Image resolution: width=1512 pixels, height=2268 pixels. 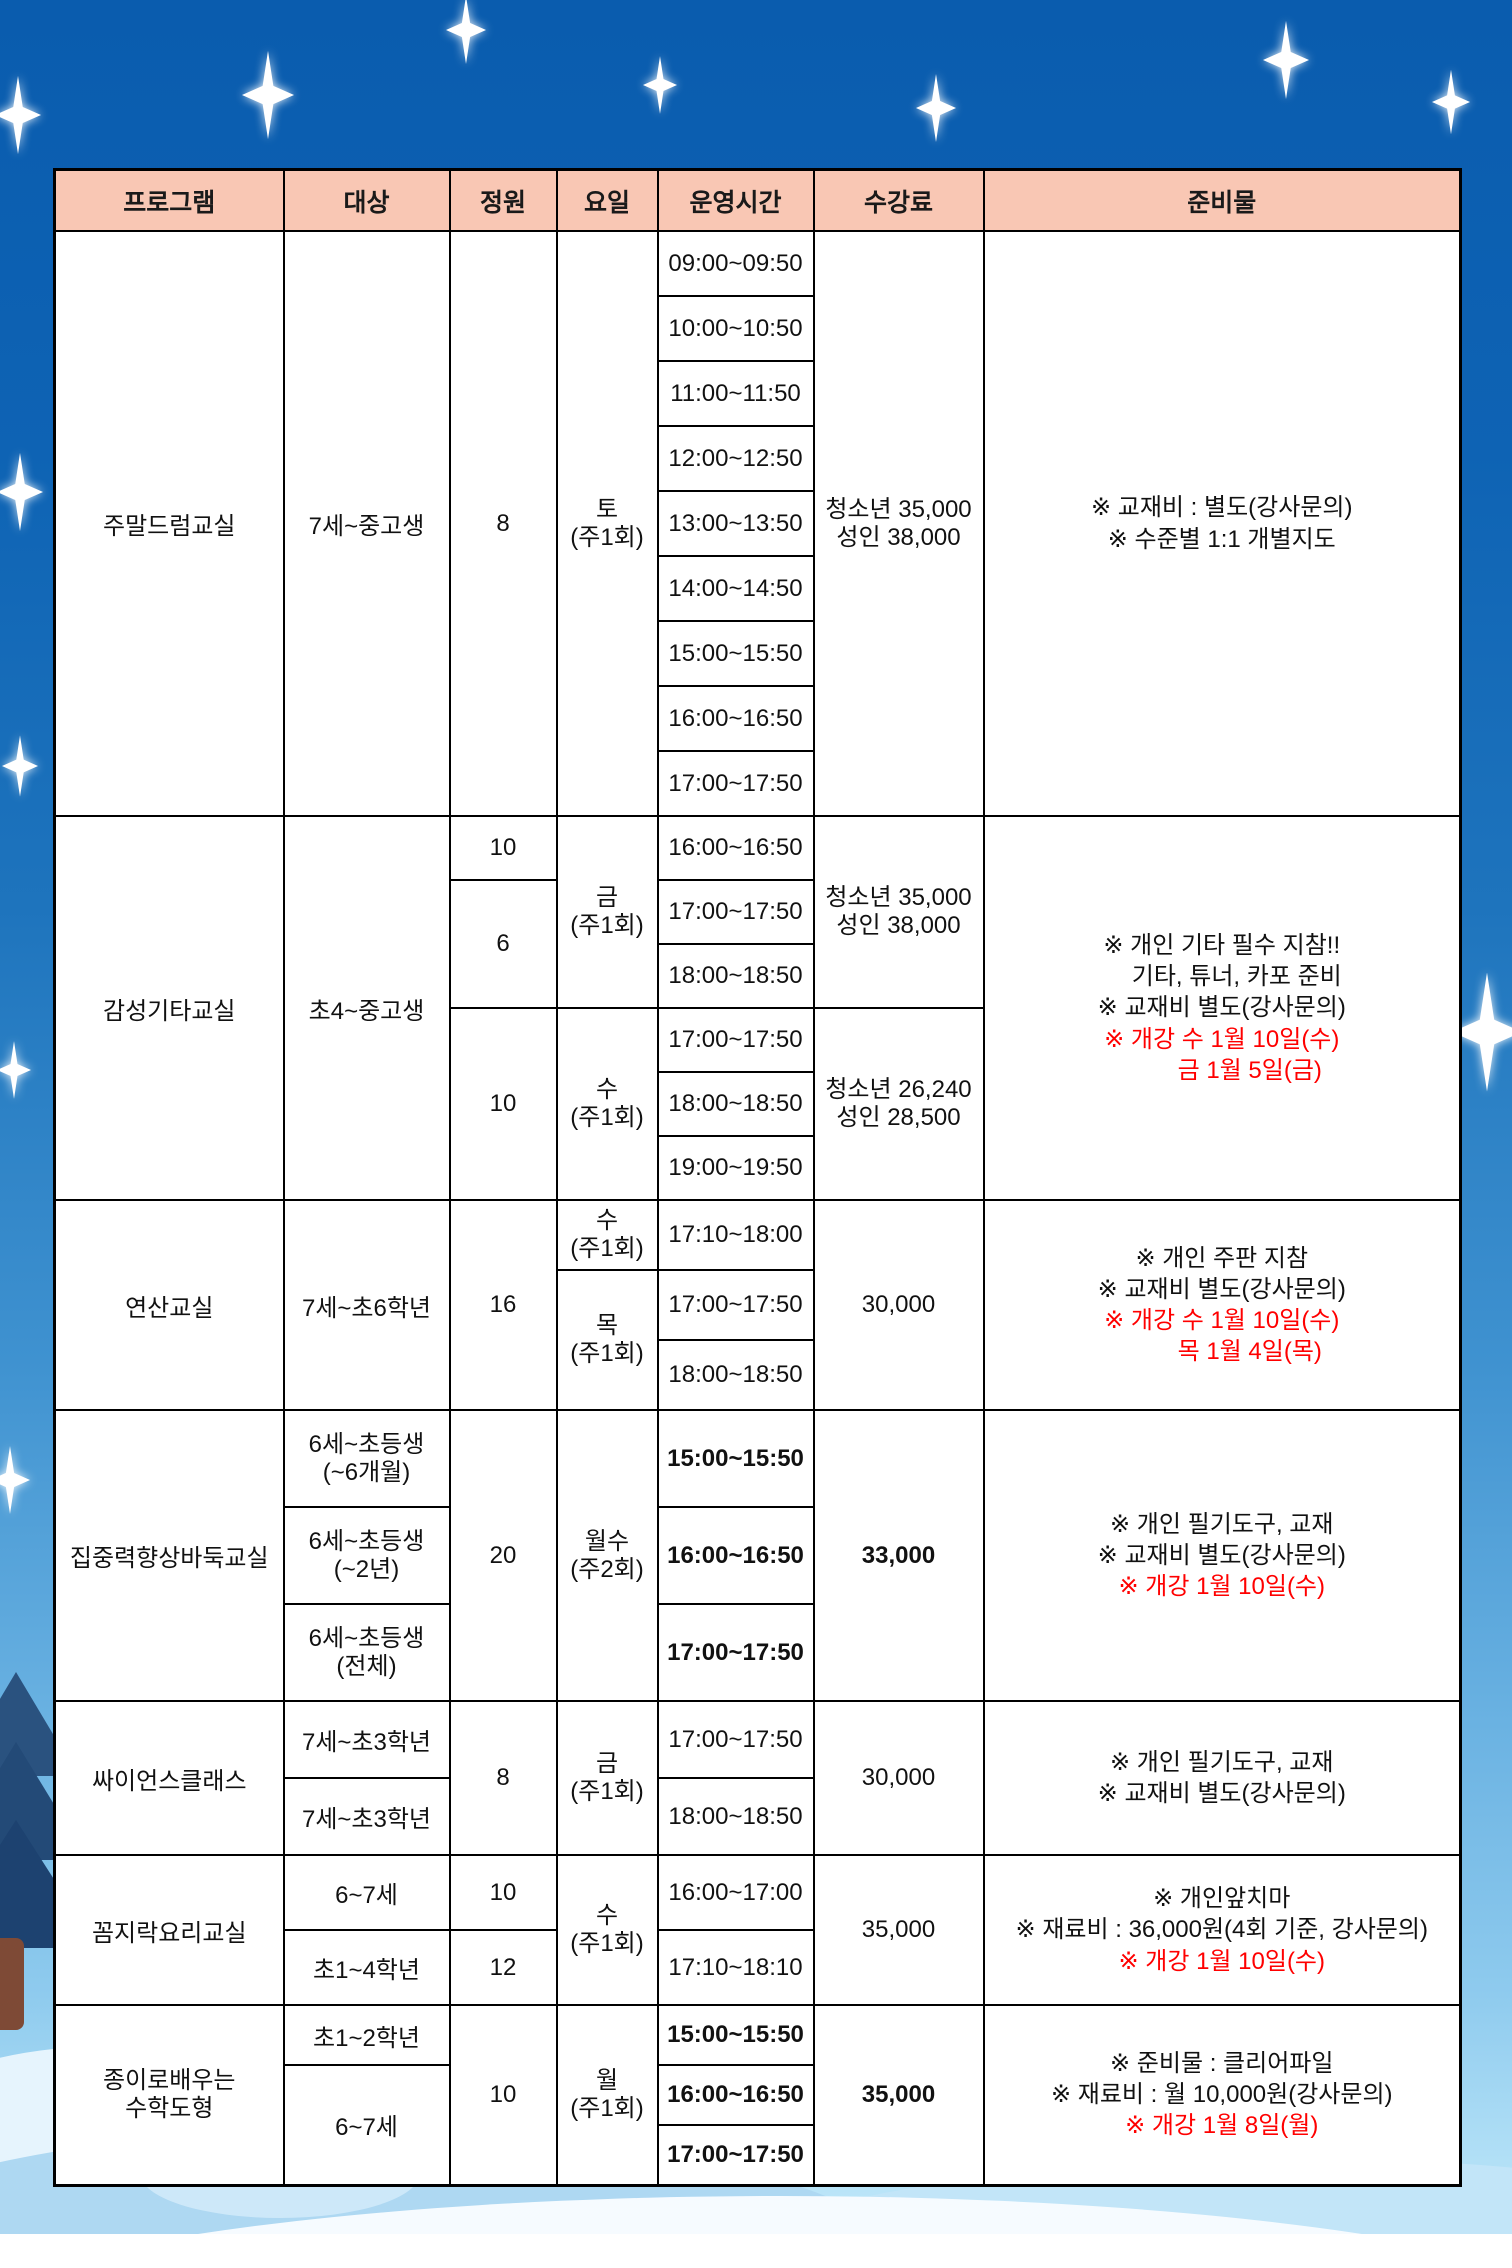 What do you see at coordinates (366, 1008) in the screenshot?
I see `cell-target: 초4~중고생` at bounding box center [366, 1008].